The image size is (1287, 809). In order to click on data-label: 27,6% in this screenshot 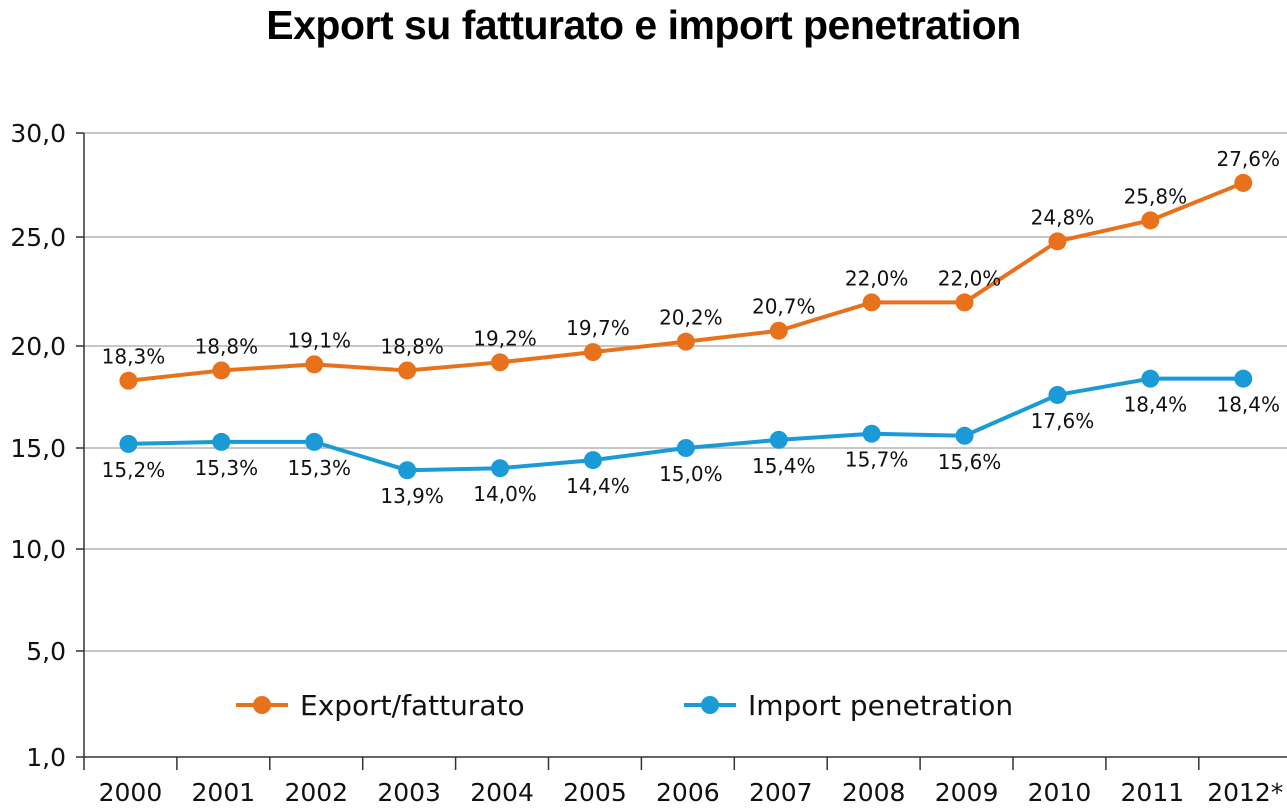, I will do `click(1248, 159)`.